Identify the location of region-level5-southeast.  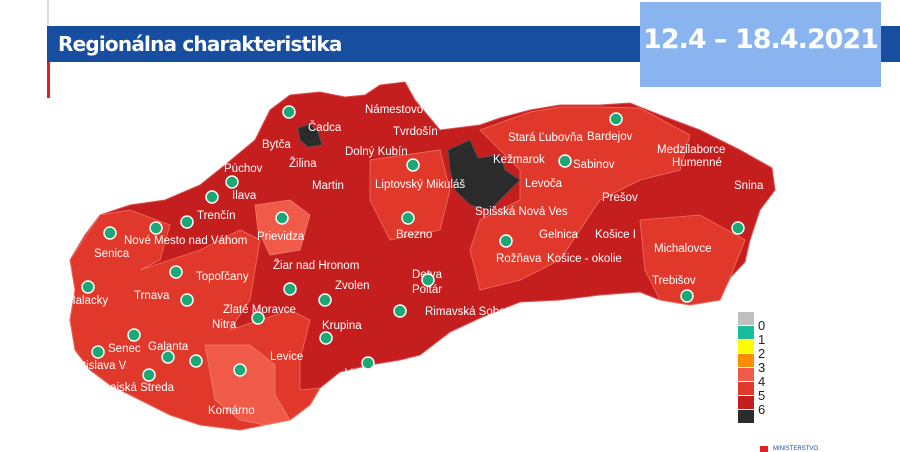
(692, 260).